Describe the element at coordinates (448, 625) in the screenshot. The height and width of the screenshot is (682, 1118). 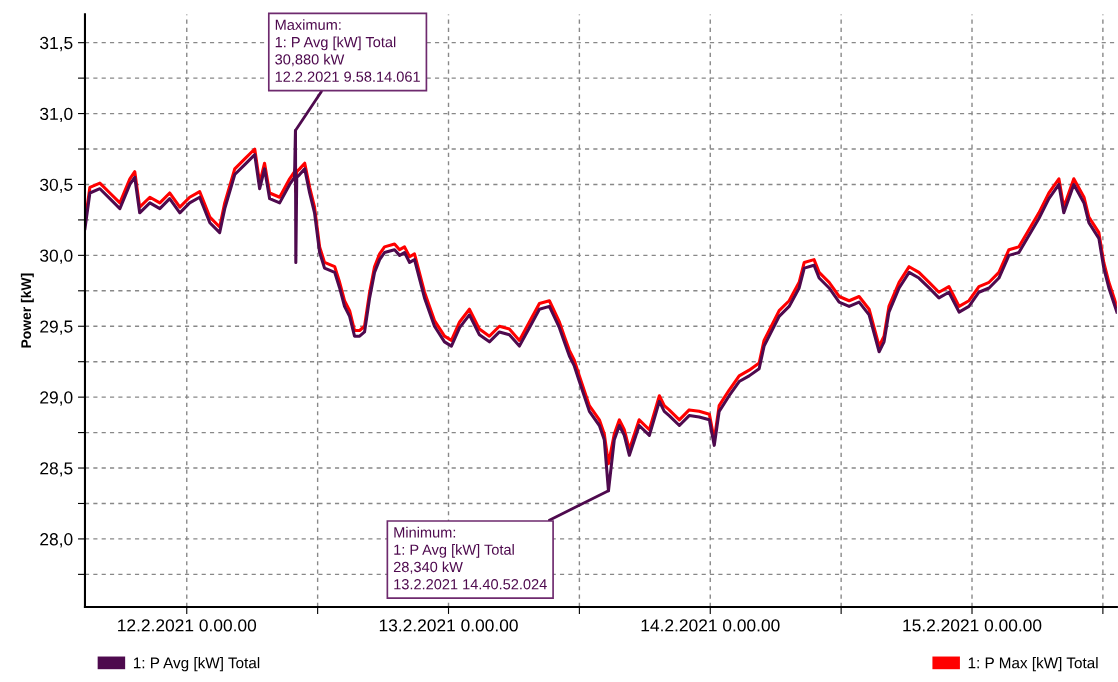
I see `x-tick-label: 13.2.2021 0.00.00` at that location.